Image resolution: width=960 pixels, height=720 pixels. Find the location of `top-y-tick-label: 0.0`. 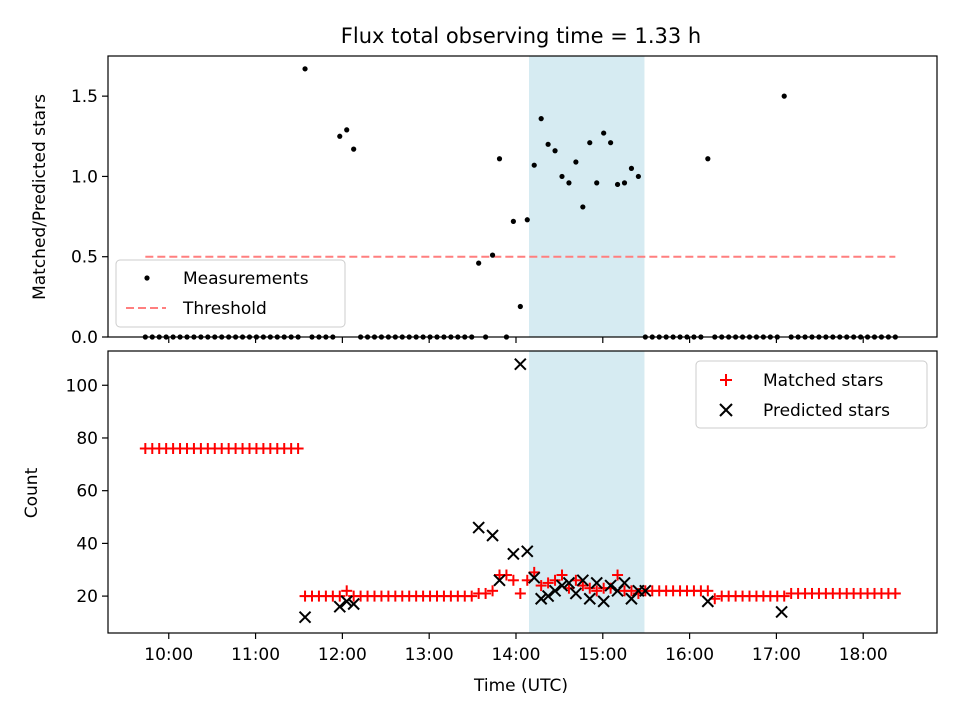

top-y-tick-label: 0.0 is located at coordinates (84, 338).